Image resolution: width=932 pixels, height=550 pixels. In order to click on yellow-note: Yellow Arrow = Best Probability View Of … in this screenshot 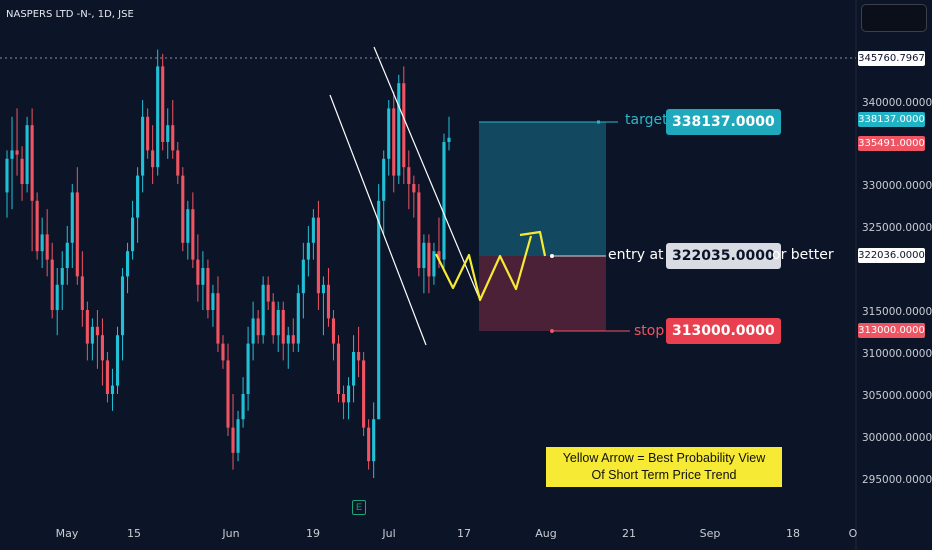, I will do `click(664, 467)`.